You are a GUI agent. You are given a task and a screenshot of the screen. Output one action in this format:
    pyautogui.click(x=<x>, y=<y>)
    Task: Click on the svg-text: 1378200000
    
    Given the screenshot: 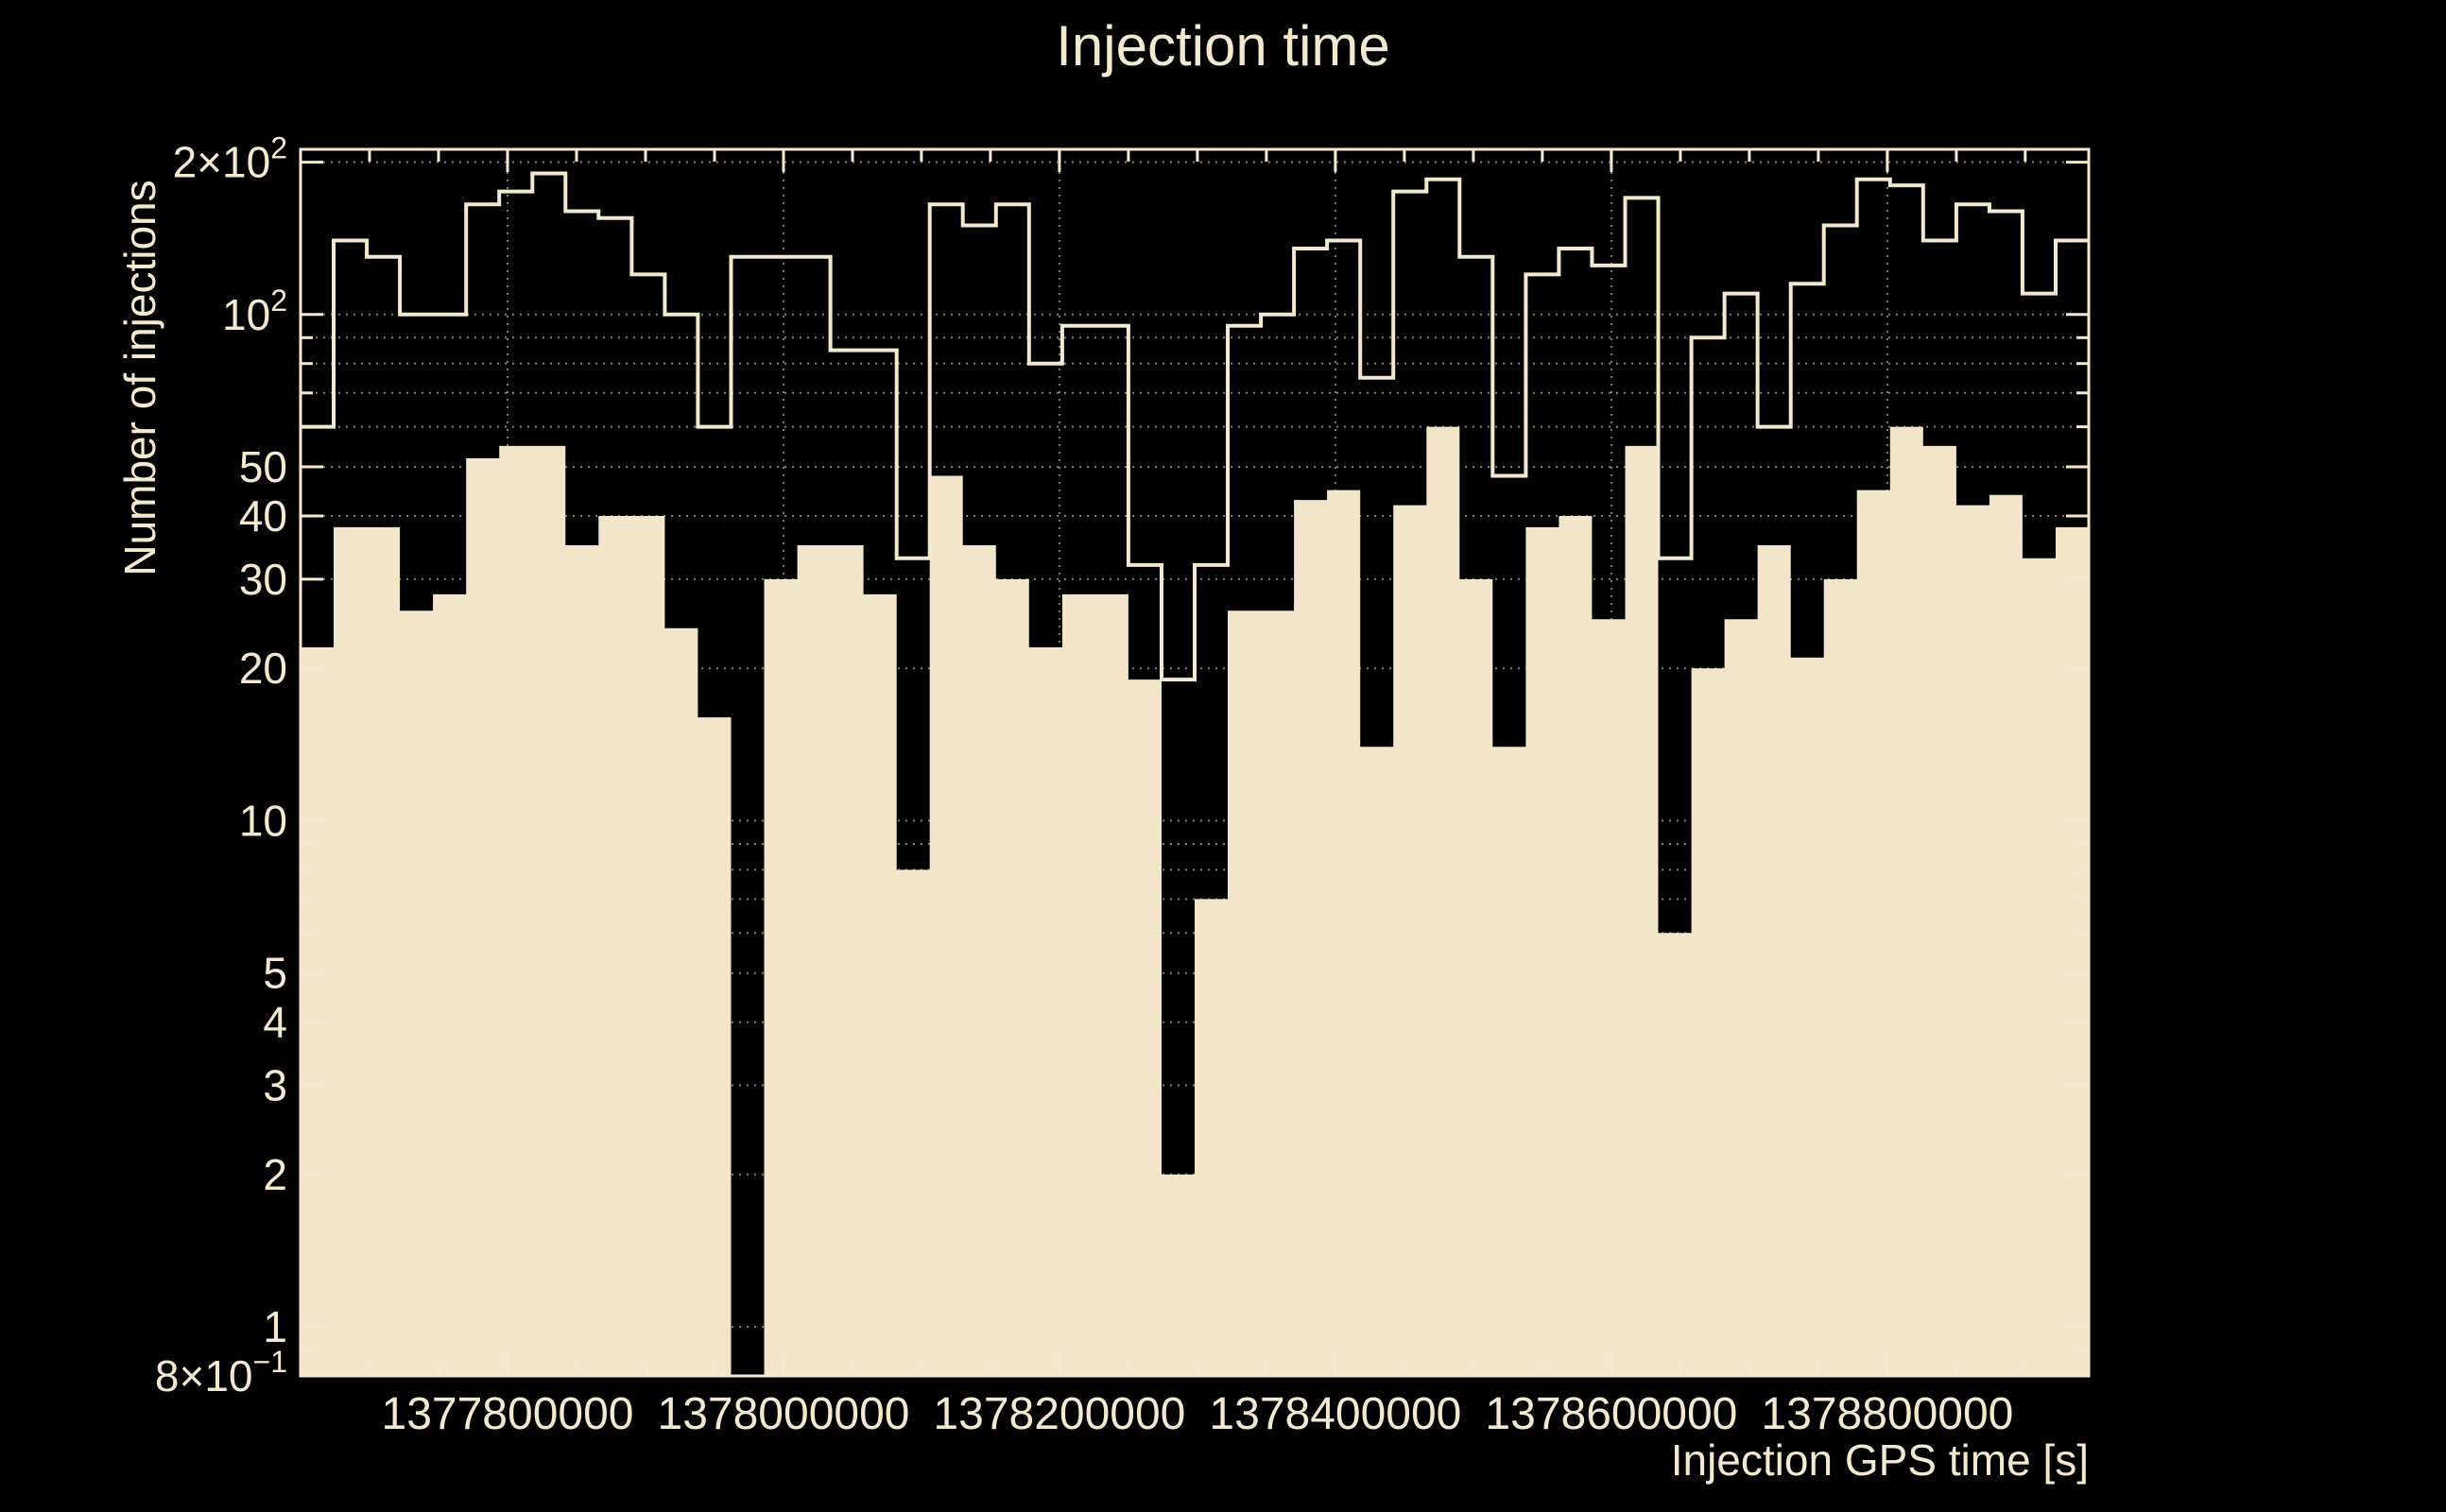 What is the action you would take?
    pyautogui.click(x=1059, y=1414)
    